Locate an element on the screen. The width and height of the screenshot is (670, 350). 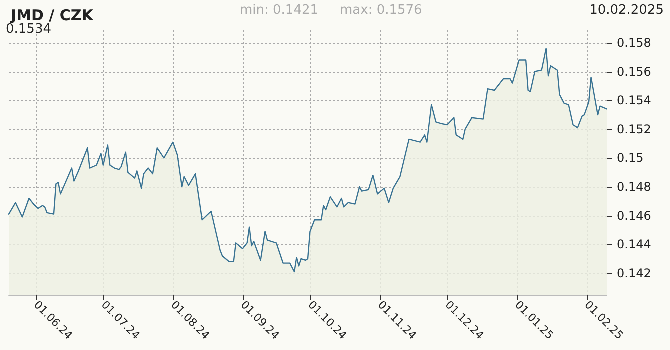
y-tick-label: 0.152 is located at coordinates (634, 129).